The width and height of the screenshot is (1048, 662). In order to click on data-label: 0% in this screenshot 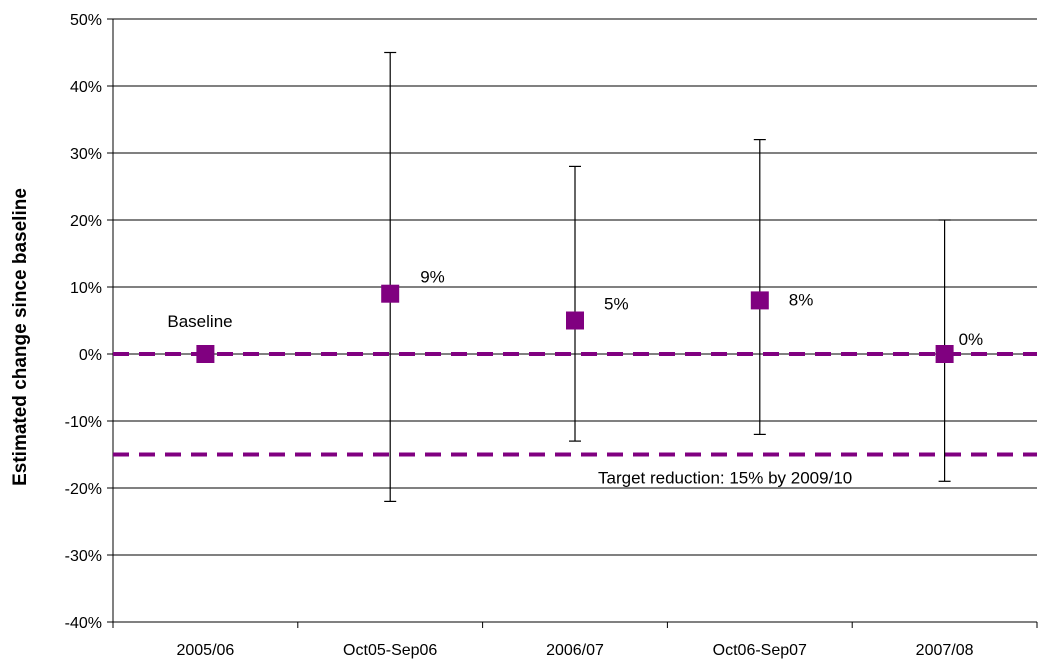, I will do `click(971, 339)`.